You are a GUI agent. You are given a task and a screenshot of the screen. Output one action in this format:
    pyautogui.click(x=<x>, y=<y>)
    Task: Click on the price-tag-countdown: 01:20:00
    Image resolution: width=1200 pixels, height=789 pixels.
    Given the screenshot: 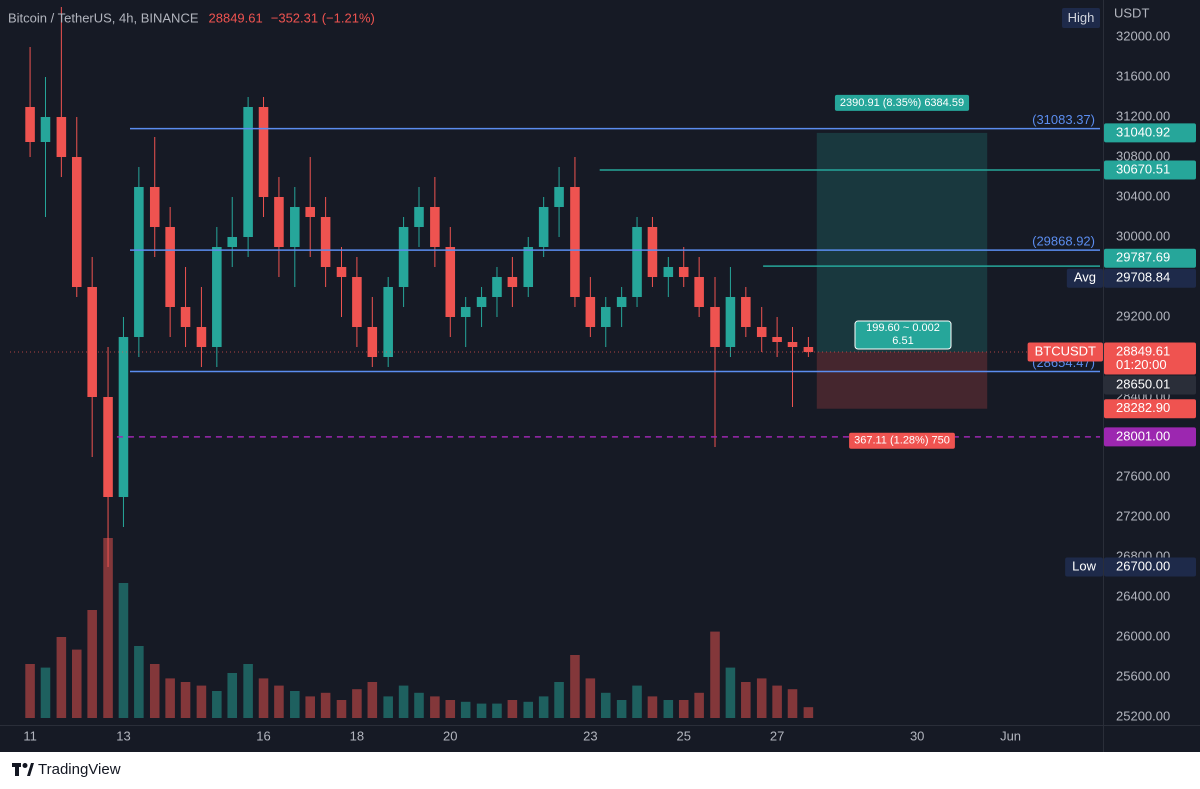 What is the action you would take?
    pyautogui.click(x=1141, y=364)
    